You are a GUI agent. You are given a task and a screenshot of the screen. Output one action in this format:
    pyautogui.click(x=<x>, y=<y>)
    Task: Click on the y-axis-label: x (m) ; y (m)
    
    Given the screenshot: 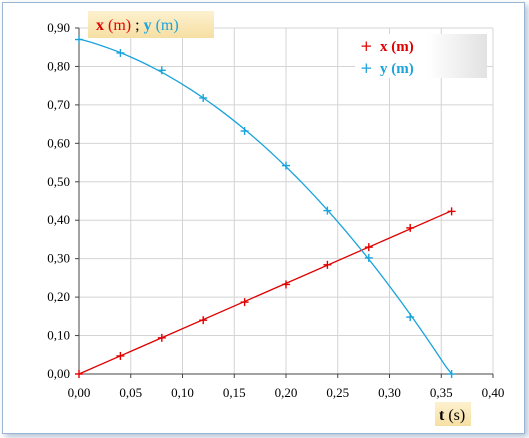 What is the action you would take?
    pyautogui.click(x=137, y=25)
    